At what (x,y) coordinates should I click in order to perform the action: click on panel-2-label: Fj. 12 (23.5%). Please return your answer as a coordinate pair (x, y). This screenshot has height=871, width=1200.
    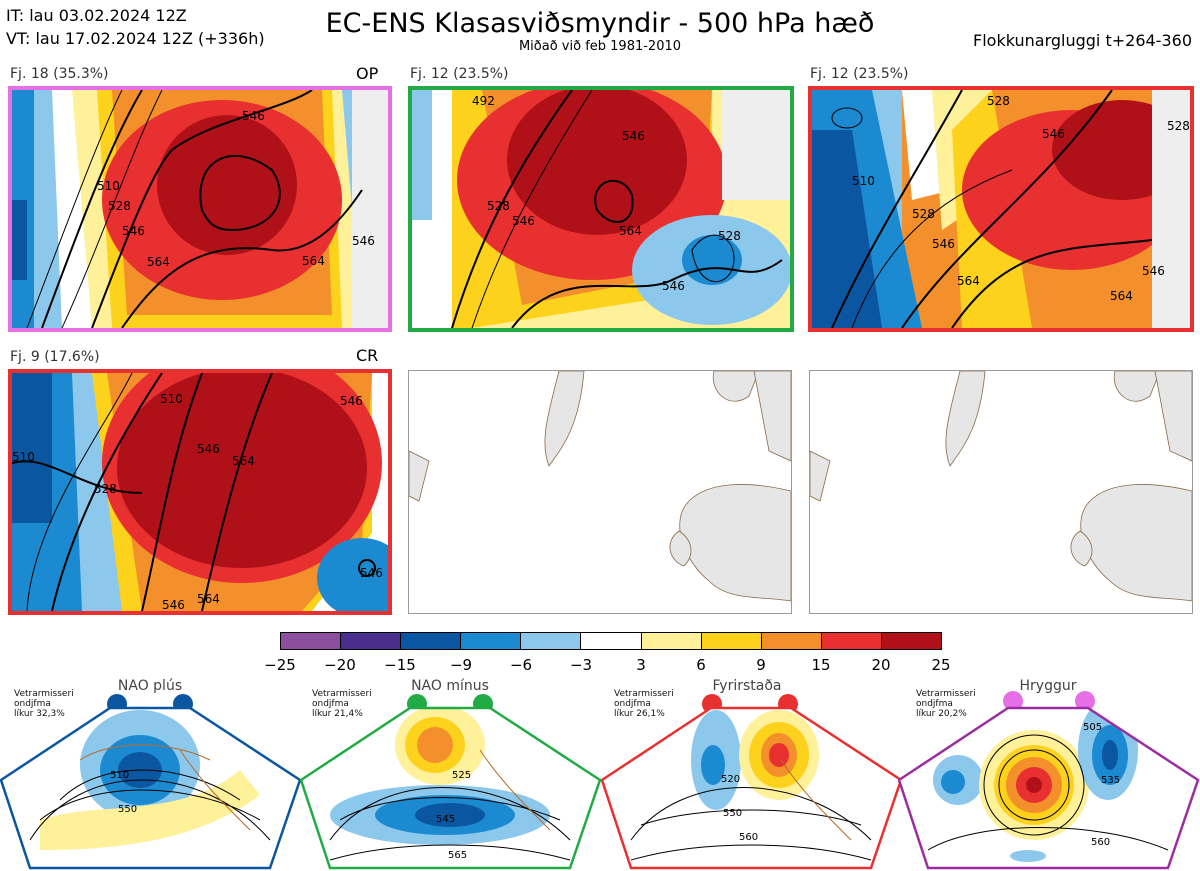
    Looking at the image, I should click on (459, 74).